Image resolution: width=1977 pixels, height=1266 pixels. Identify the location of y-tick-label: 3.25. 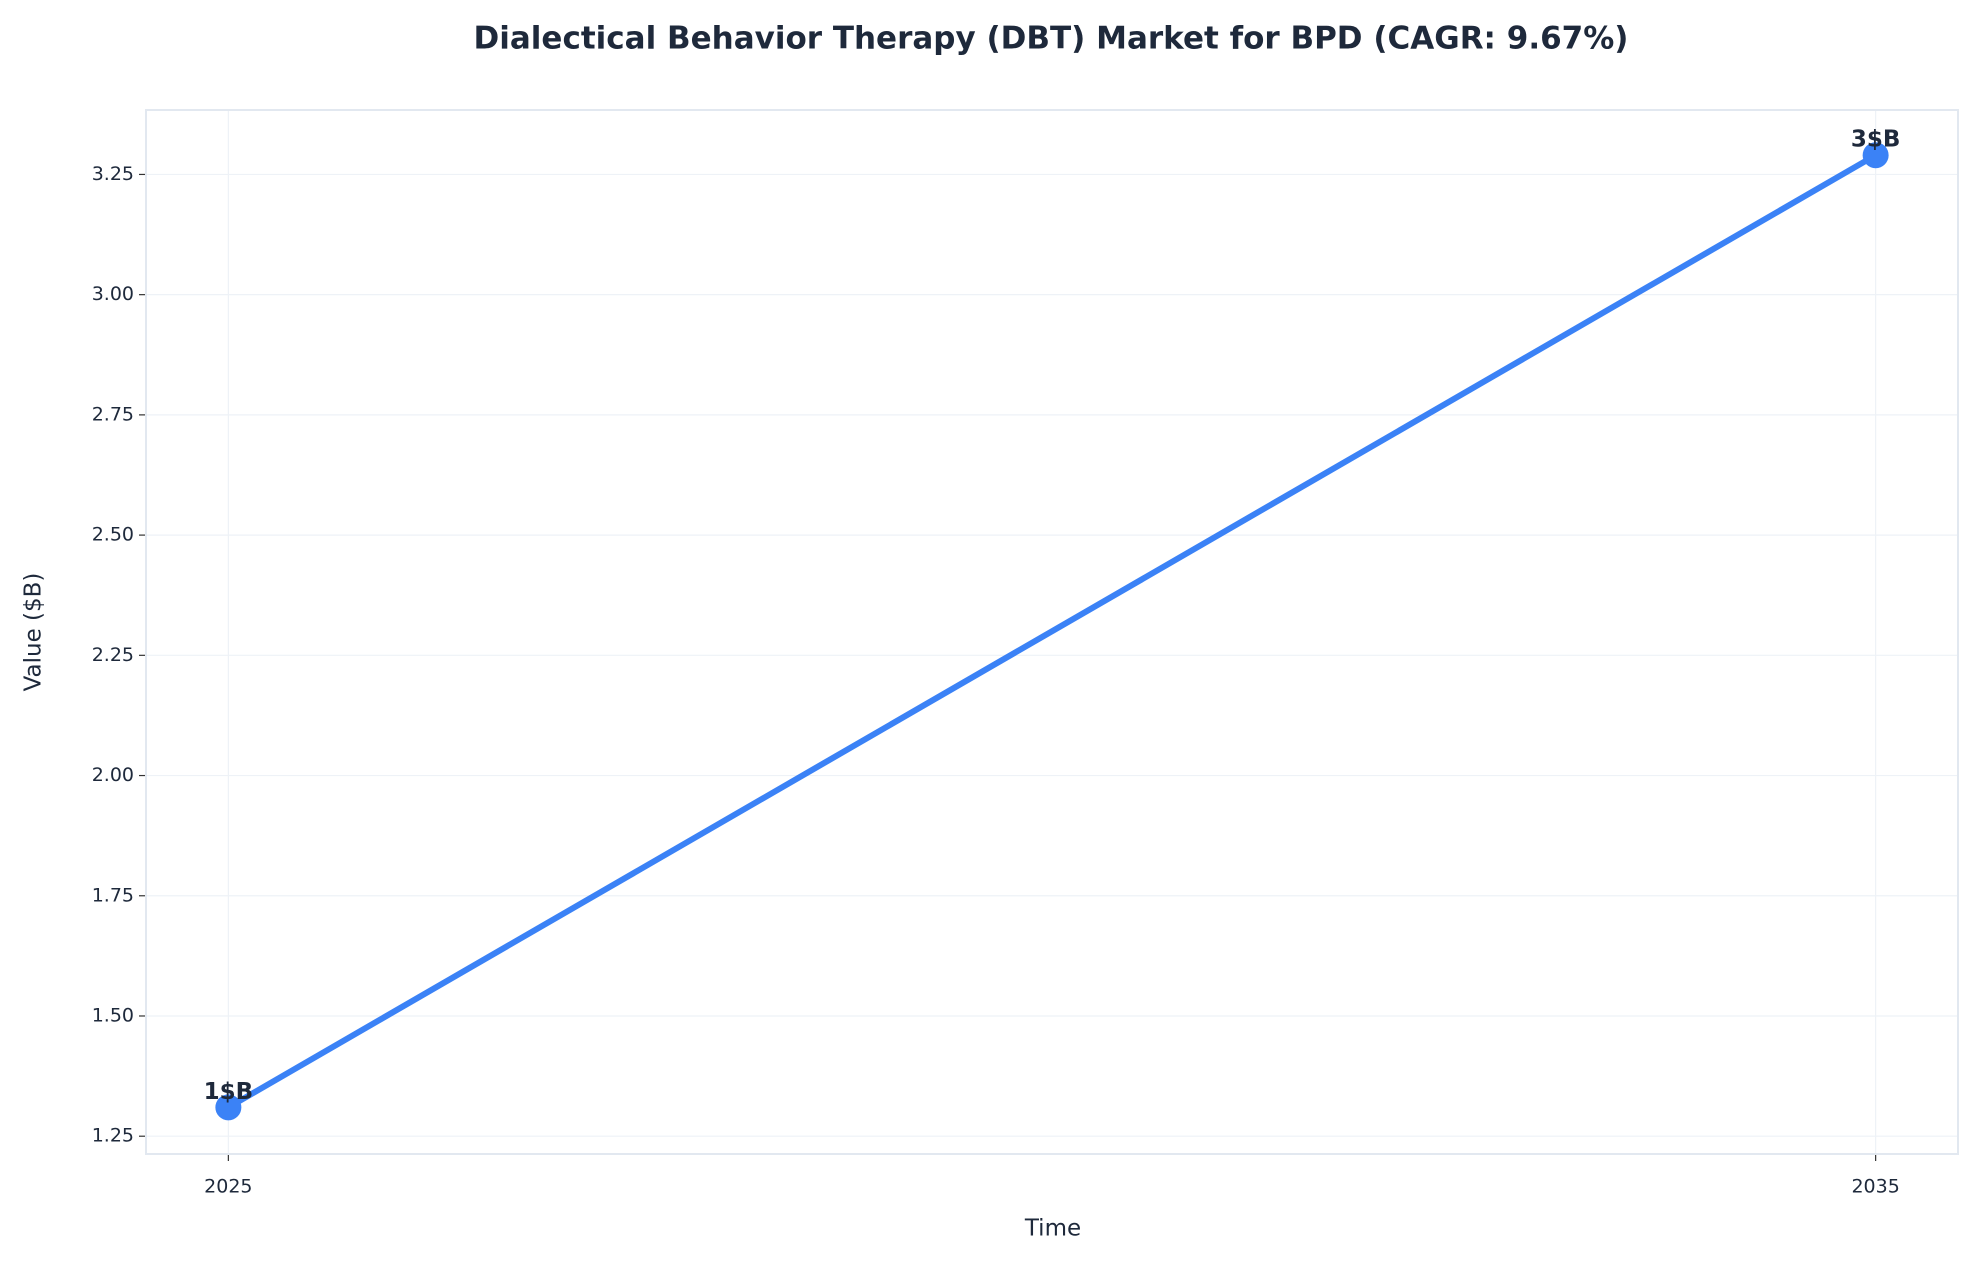
(113, 174).